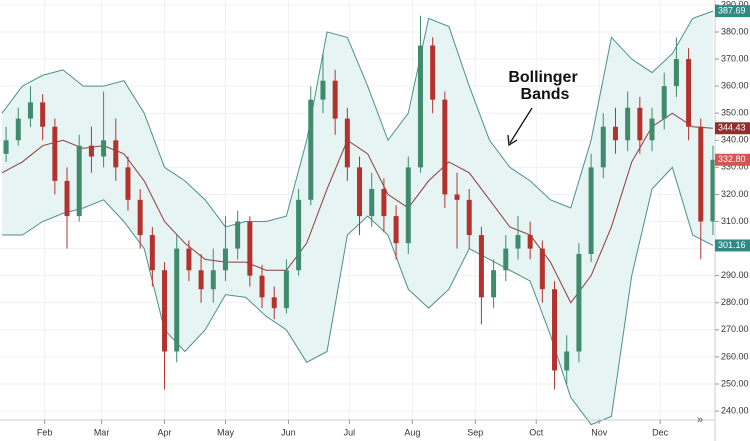 The height and width of the screenshot is (441, 750). Describe the element at coordinates (350, 432) in the screenshot. I see `x-tick-label: Jul` at that location.